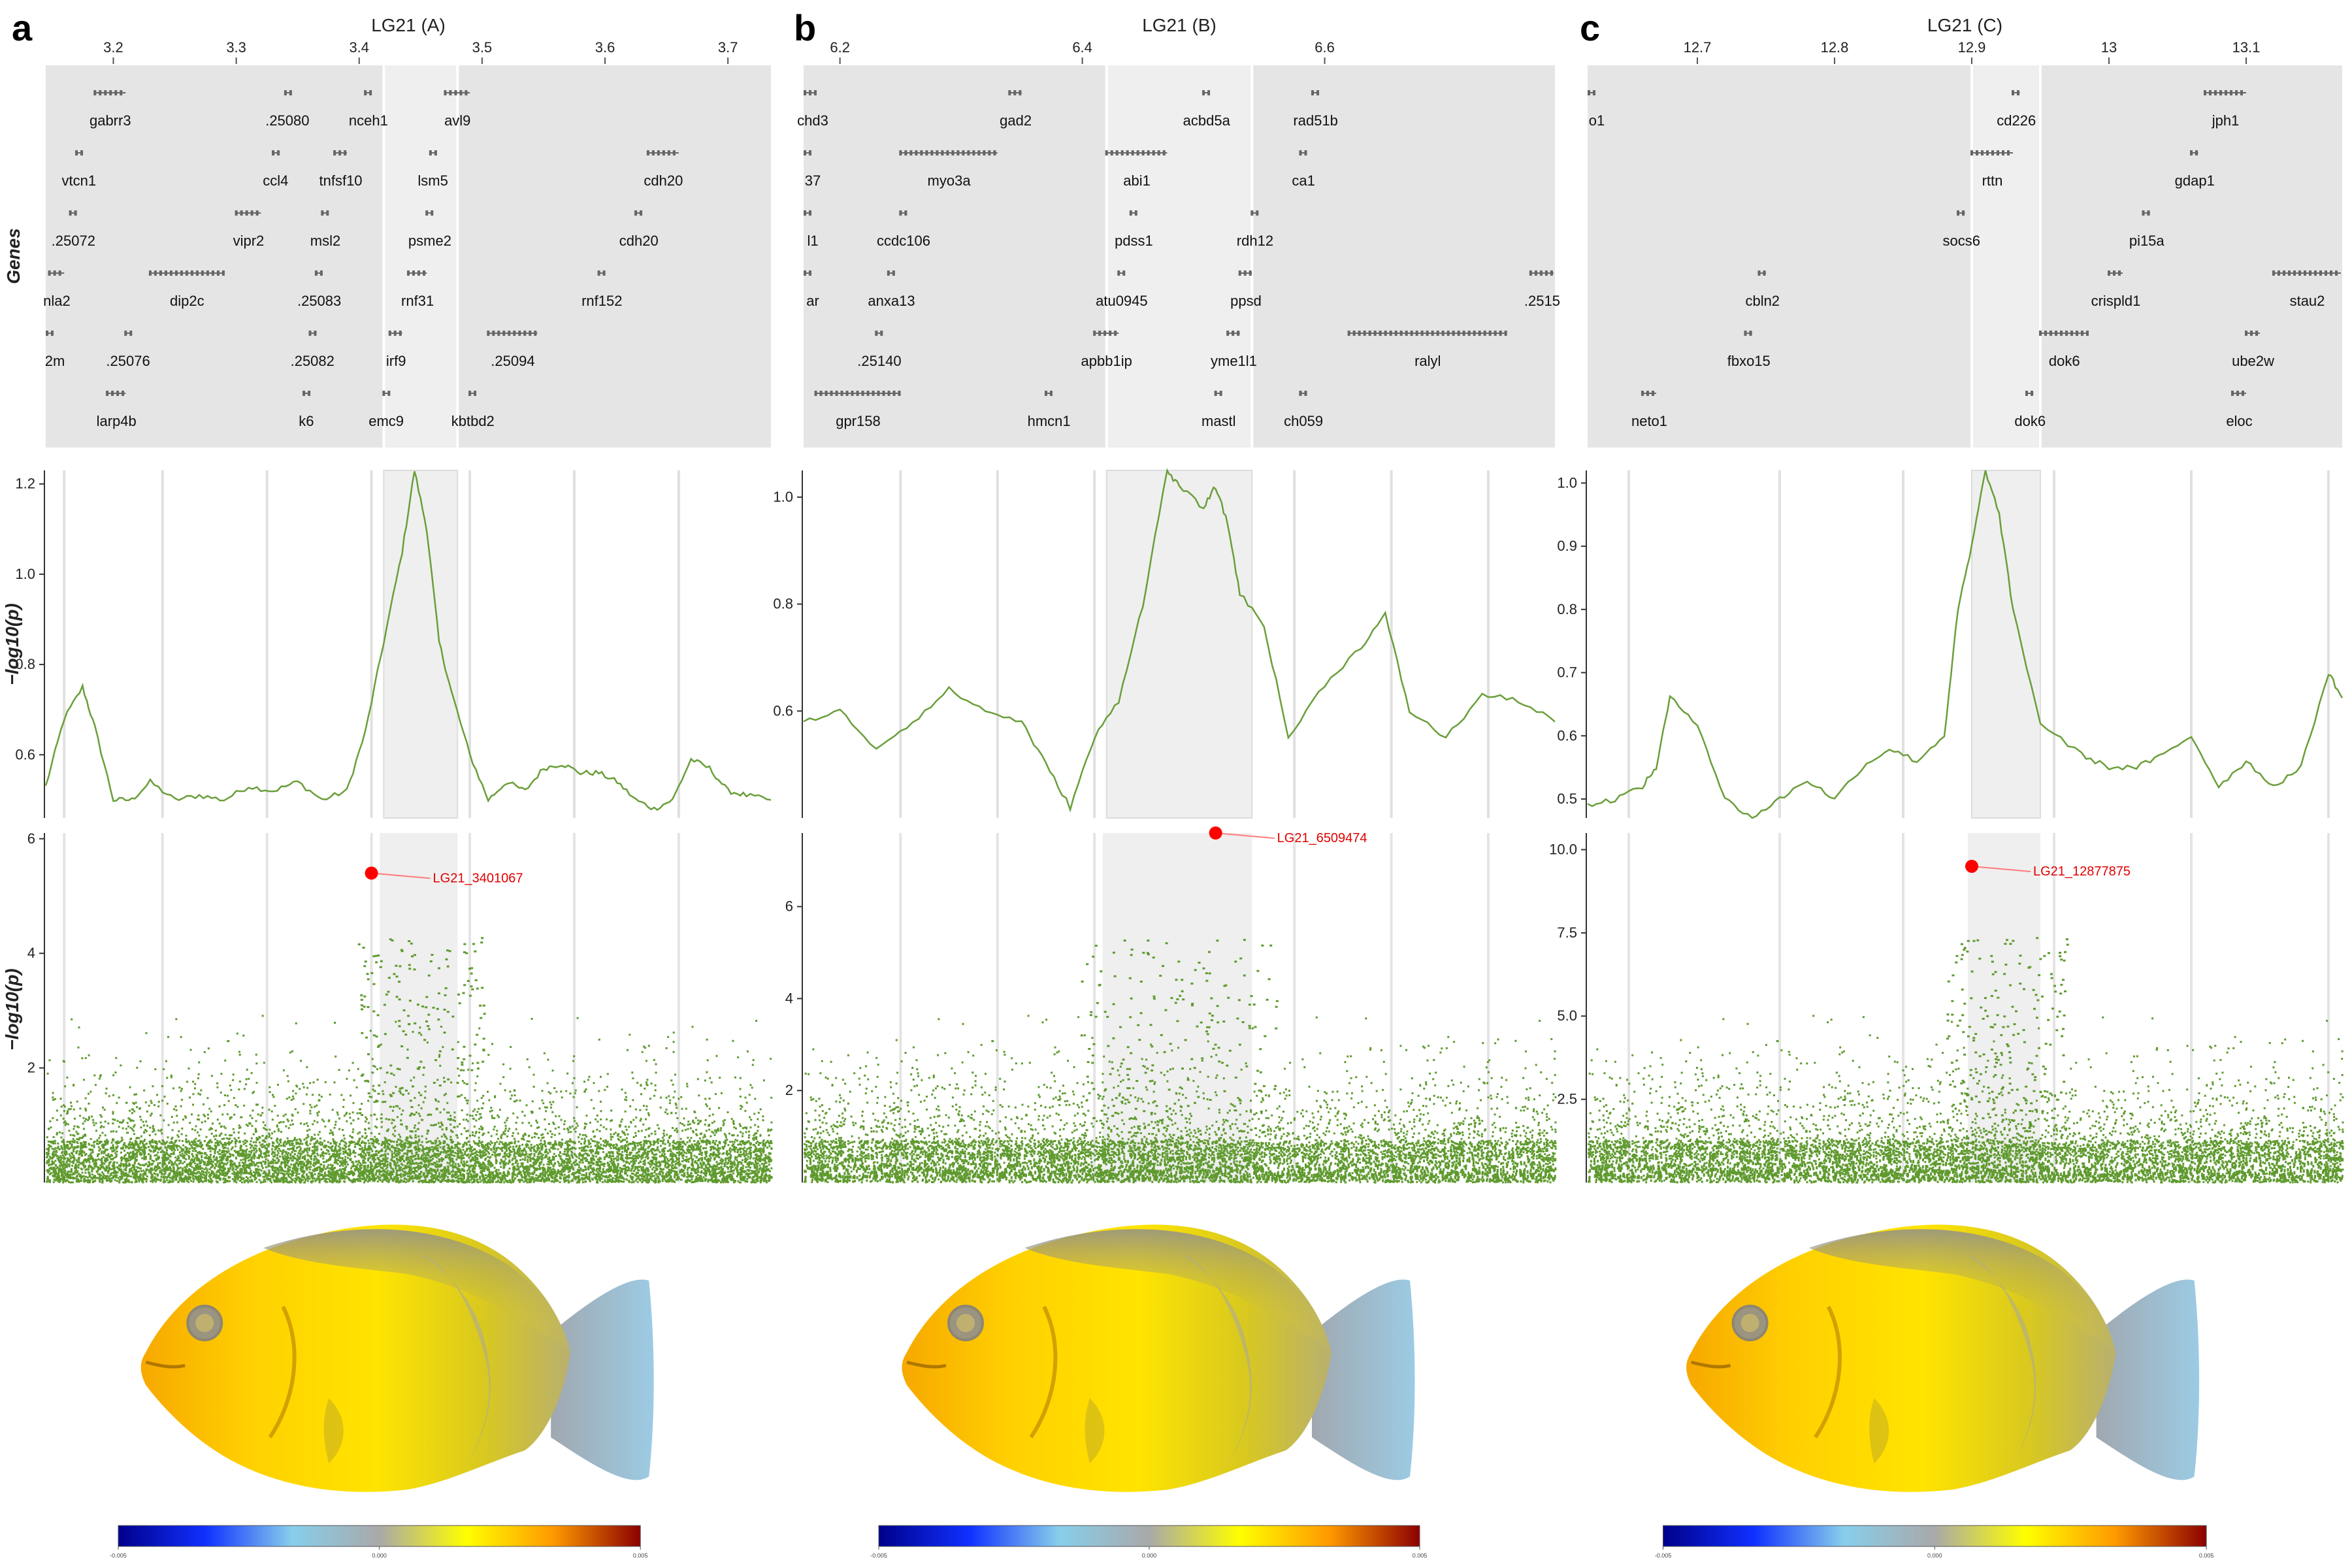  What do you see at coordinates (1255, 241) in the screenshot?
I see `gene-label: rdh12` at bounding box center [1255, 241].